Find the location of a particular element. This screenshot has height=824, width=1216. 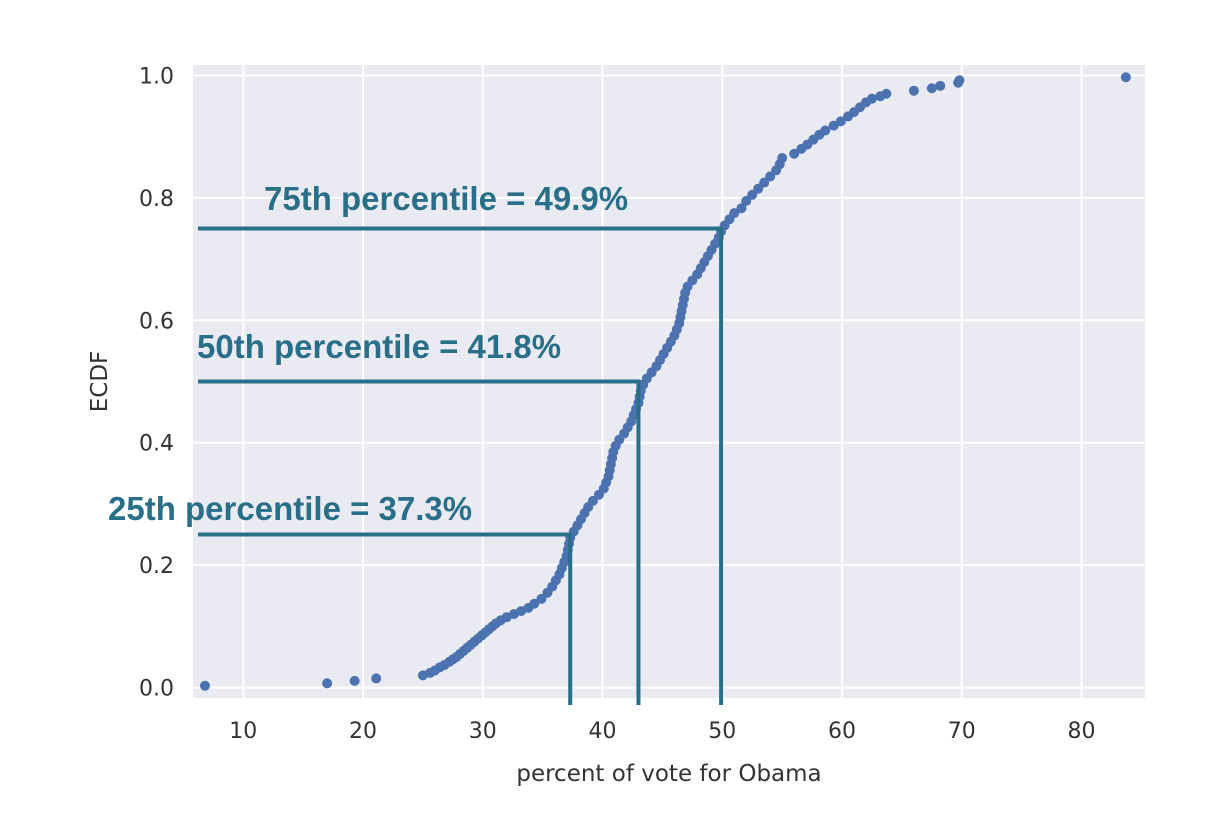

x-tick-label: 80 is located at coordinates (1082, 731).